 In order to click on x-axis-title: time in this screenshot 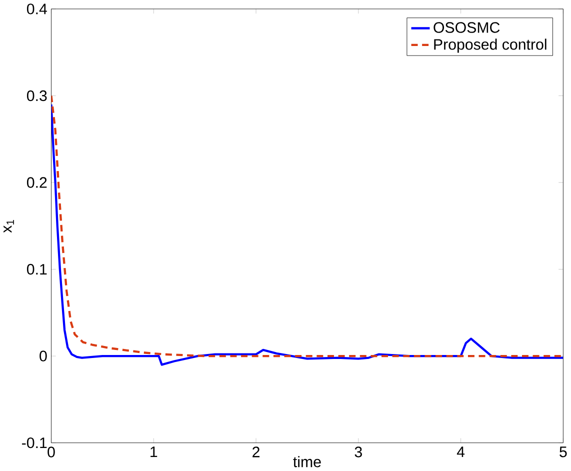, I will do `click(307, 462)`.